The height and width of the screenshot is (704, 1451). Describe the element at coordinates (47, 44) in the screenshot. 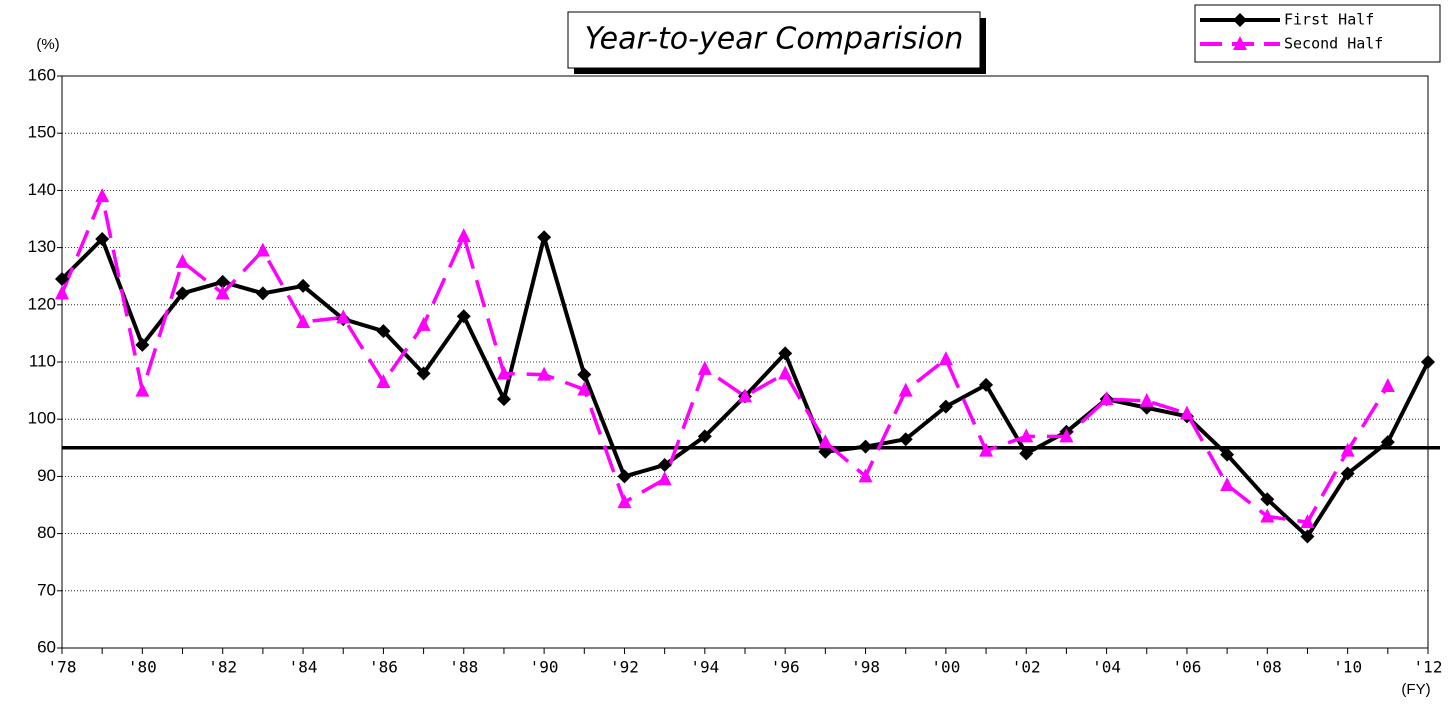

I see `y-axis-label: (%)` at that location.